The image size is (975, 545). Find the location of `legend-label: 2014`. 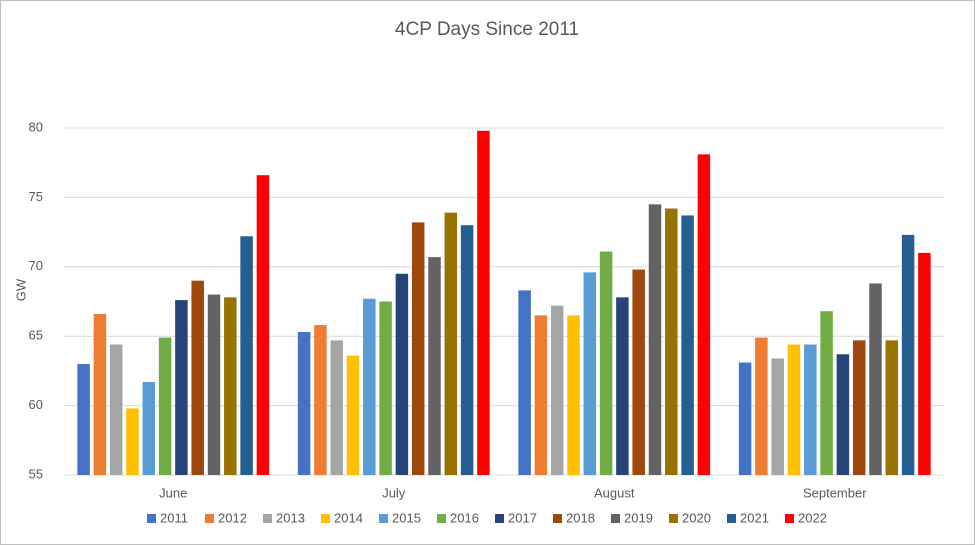

legend-label: 2014 is located at coordinates (348, 517).